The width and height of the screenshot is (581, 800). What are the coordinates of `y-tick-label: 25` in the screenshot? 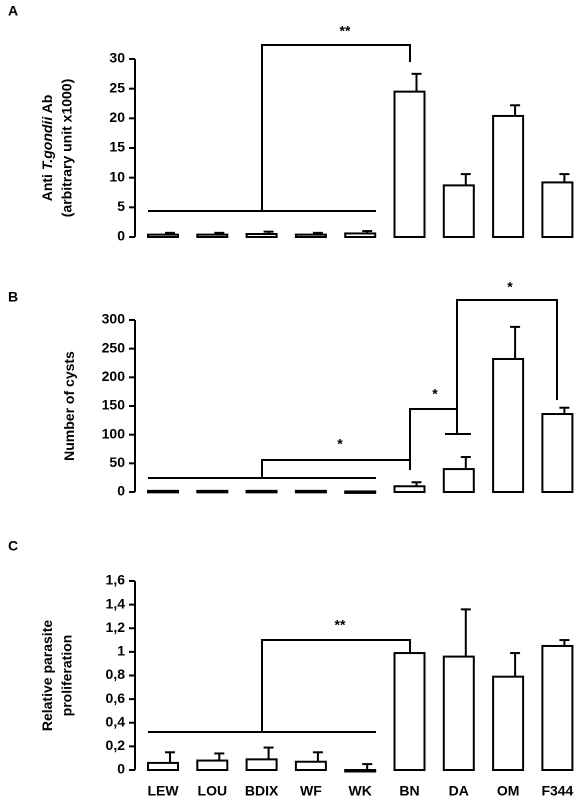 It's located at (117, 87).